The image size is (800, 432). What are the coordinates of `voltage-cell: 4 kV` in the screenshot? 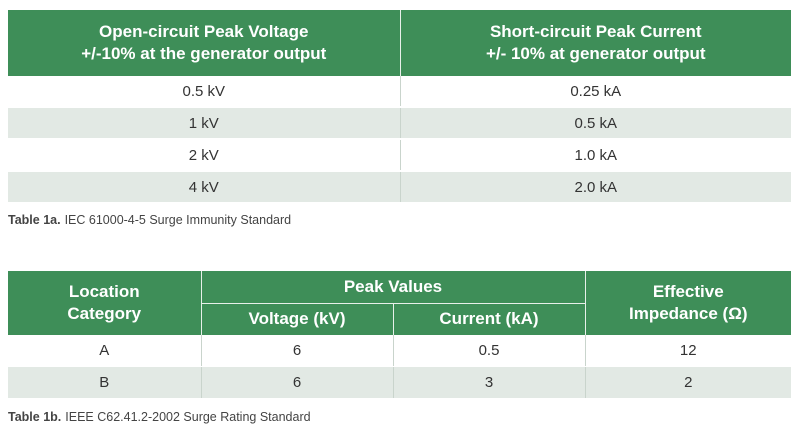 It's located at (204, 187).